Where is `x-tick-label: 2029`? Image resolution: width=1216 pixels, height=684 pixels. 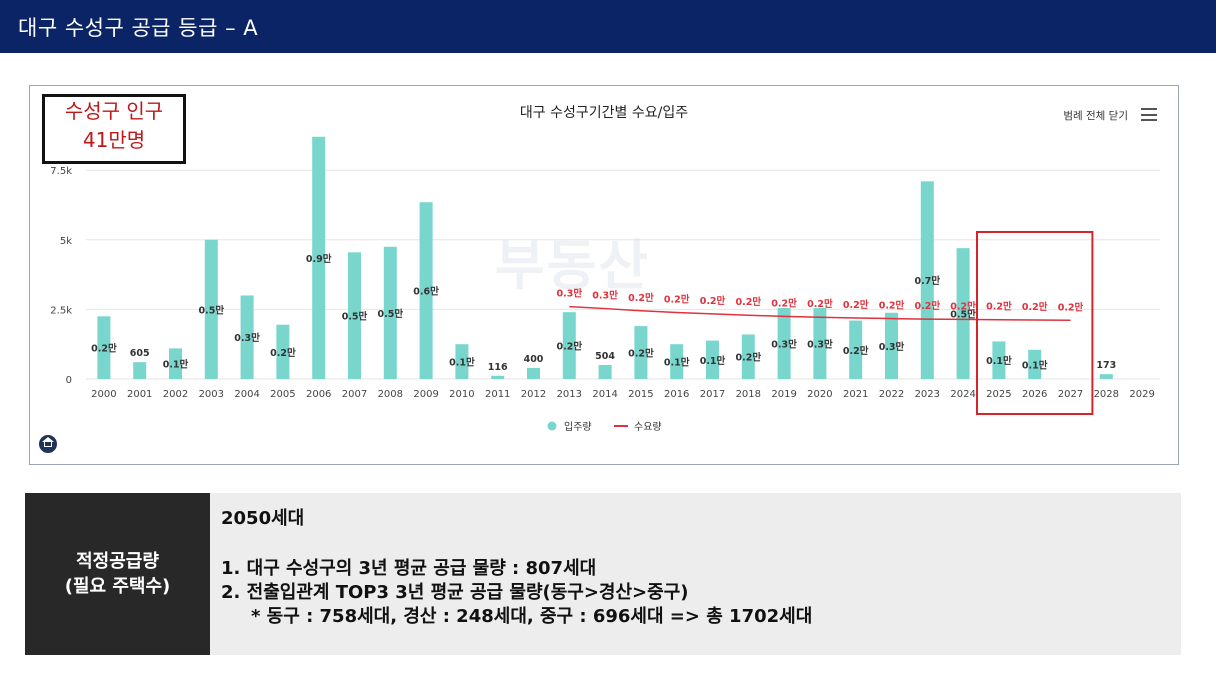
x-tick-label: 2029 is located at coordinates (1141, 394).